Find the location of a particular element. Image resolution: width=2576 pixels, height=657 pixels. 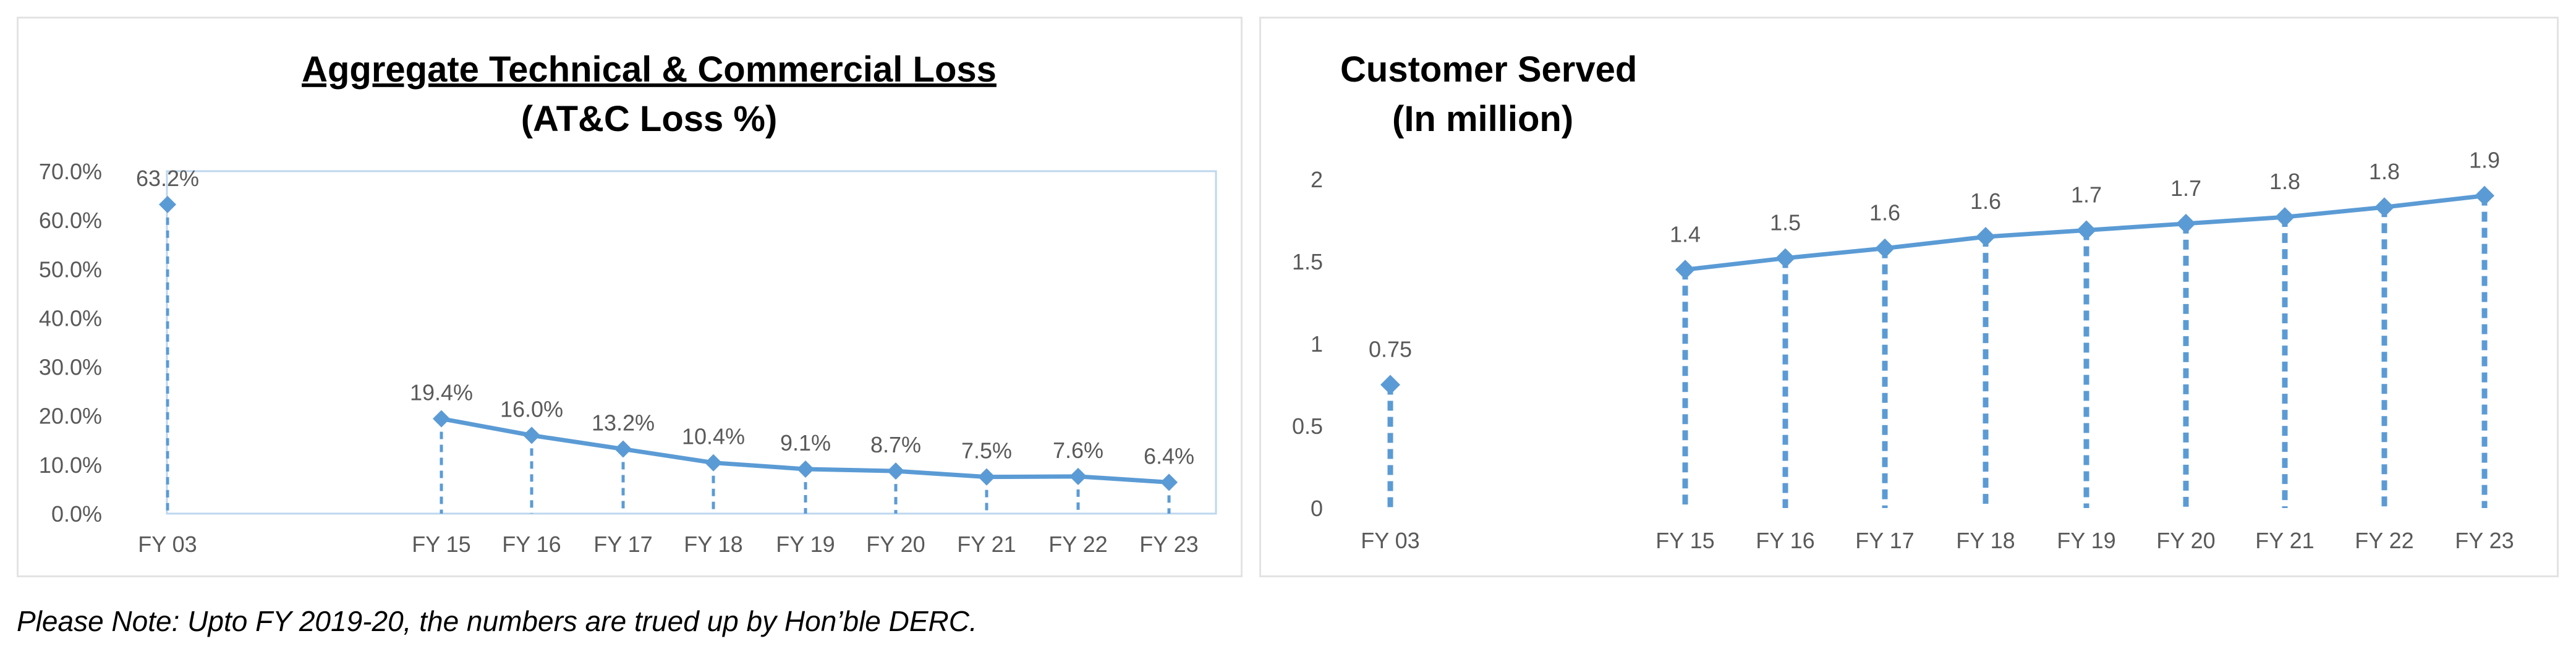

data-label: 13.2% is located at coordinates (623, 423).